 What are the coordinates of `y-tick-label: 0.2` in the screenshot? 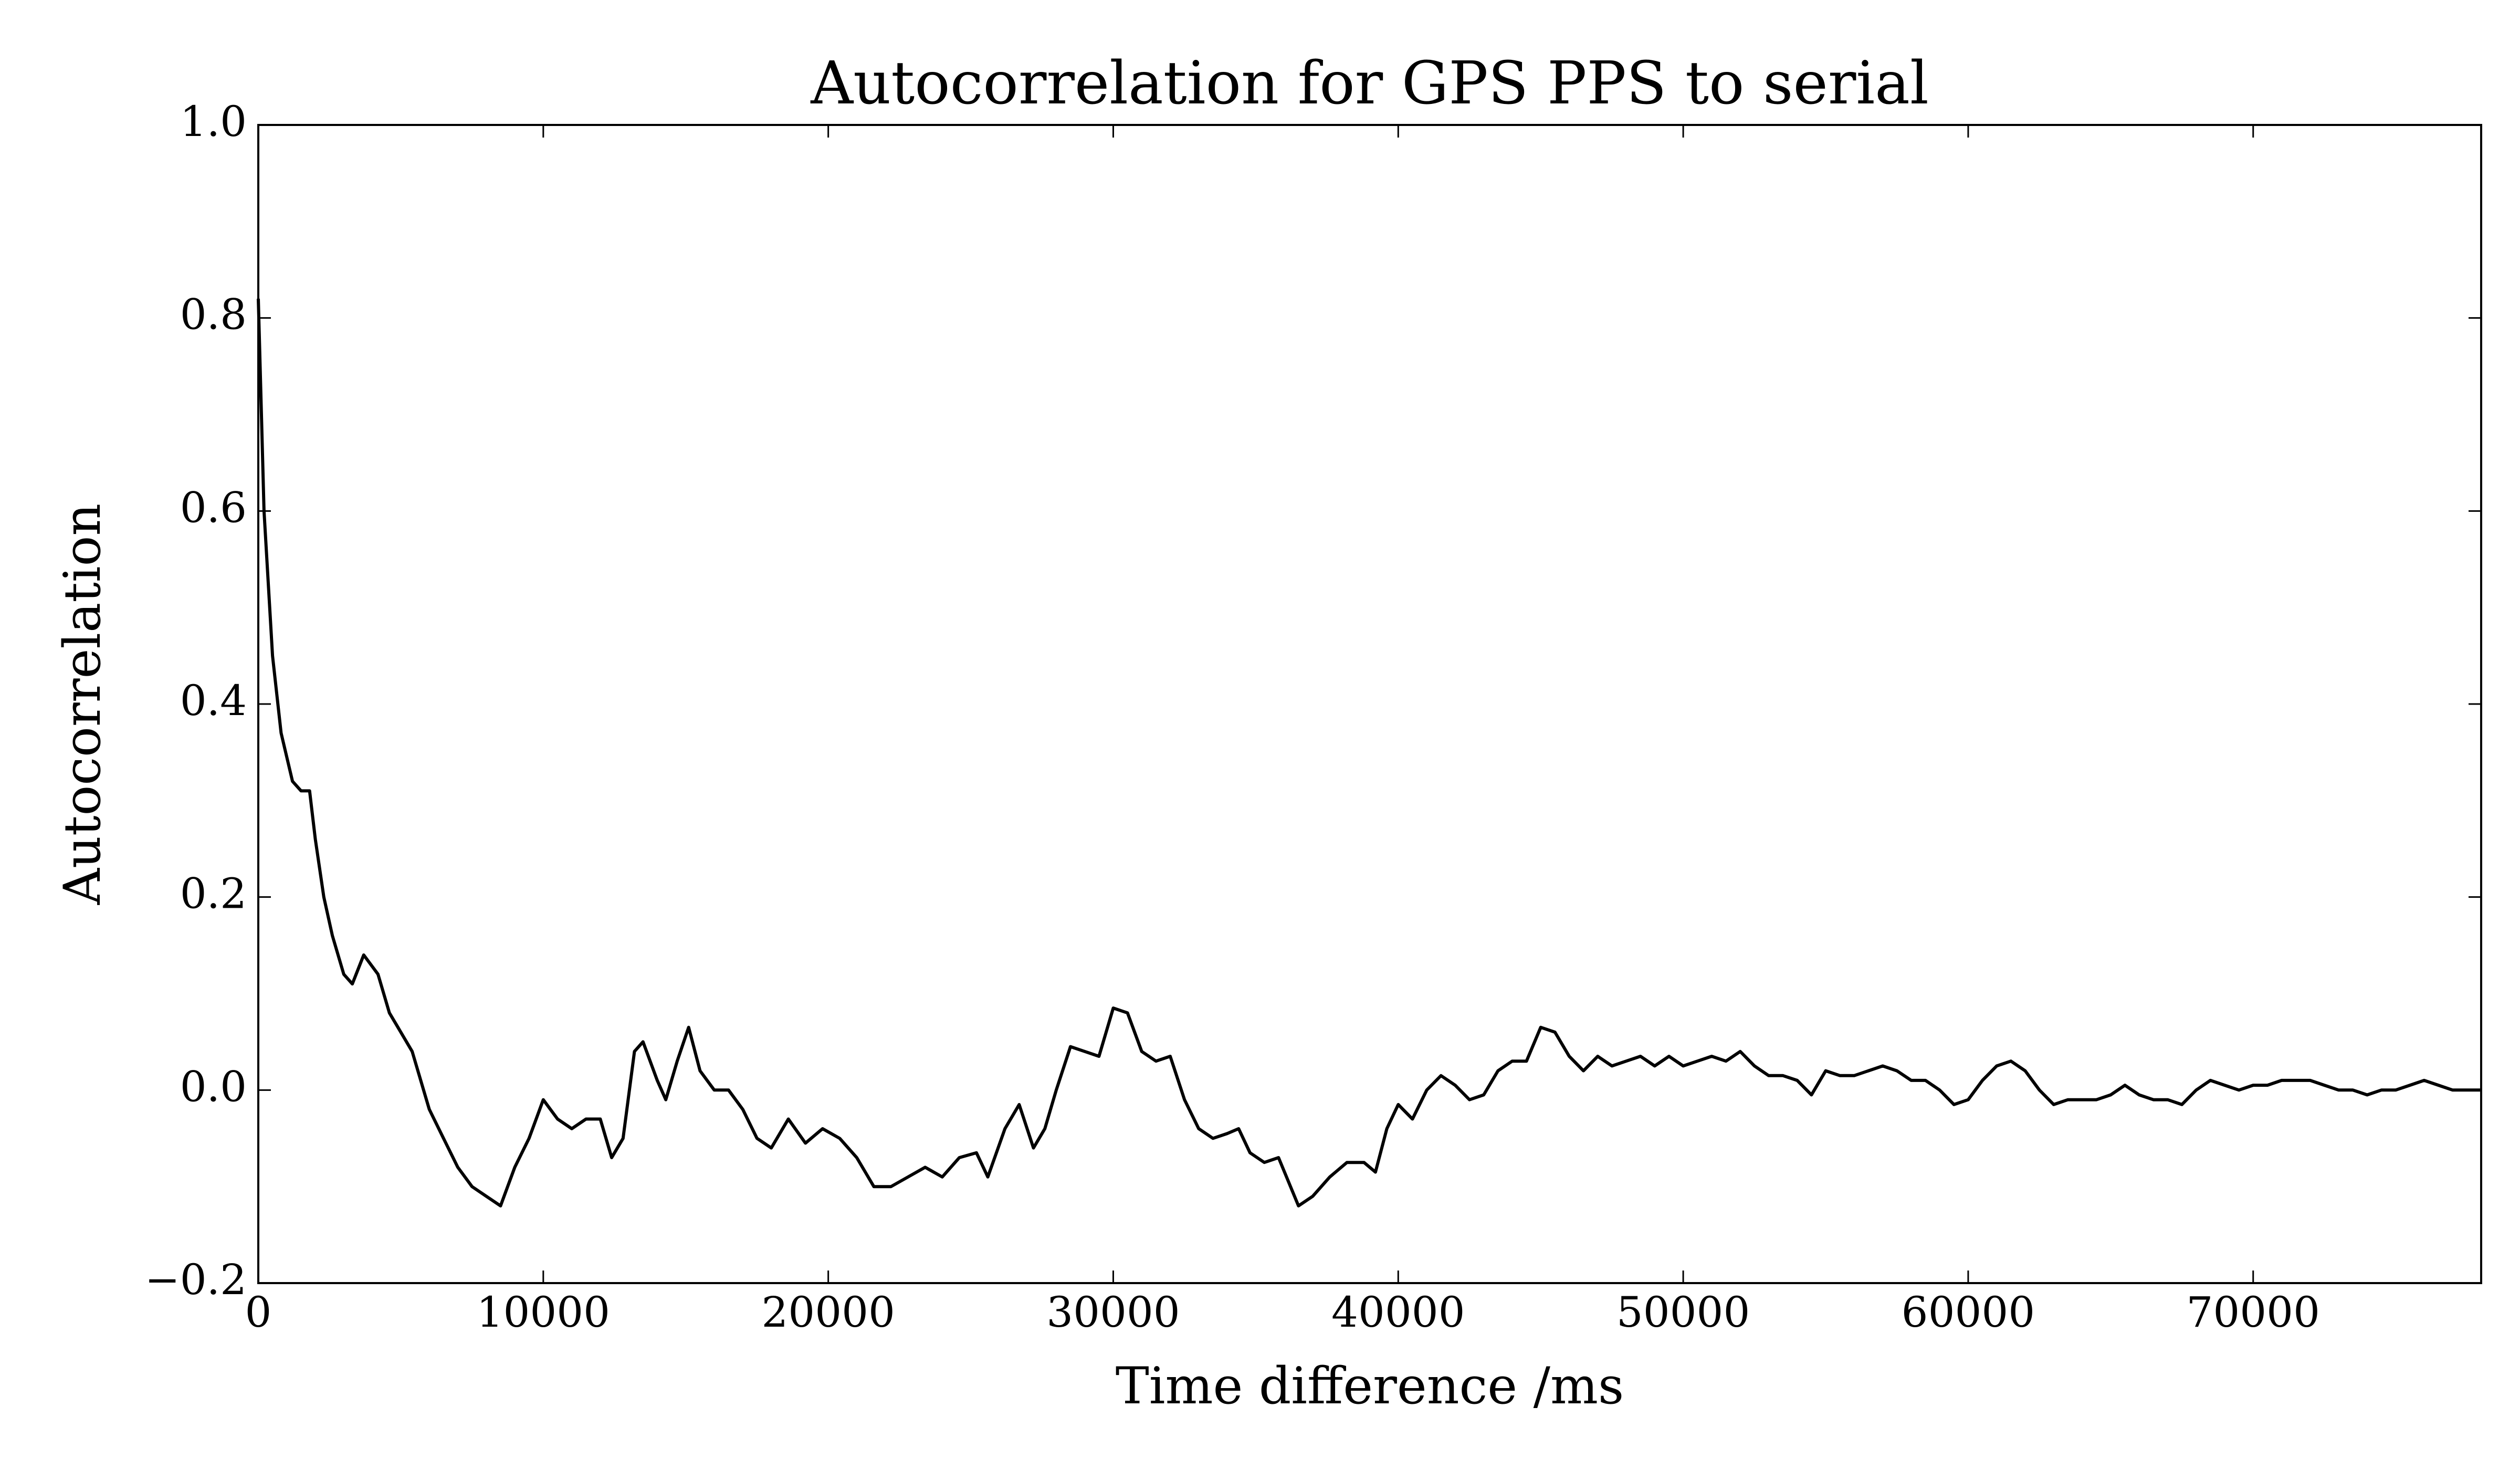 It's located at (213, 893).